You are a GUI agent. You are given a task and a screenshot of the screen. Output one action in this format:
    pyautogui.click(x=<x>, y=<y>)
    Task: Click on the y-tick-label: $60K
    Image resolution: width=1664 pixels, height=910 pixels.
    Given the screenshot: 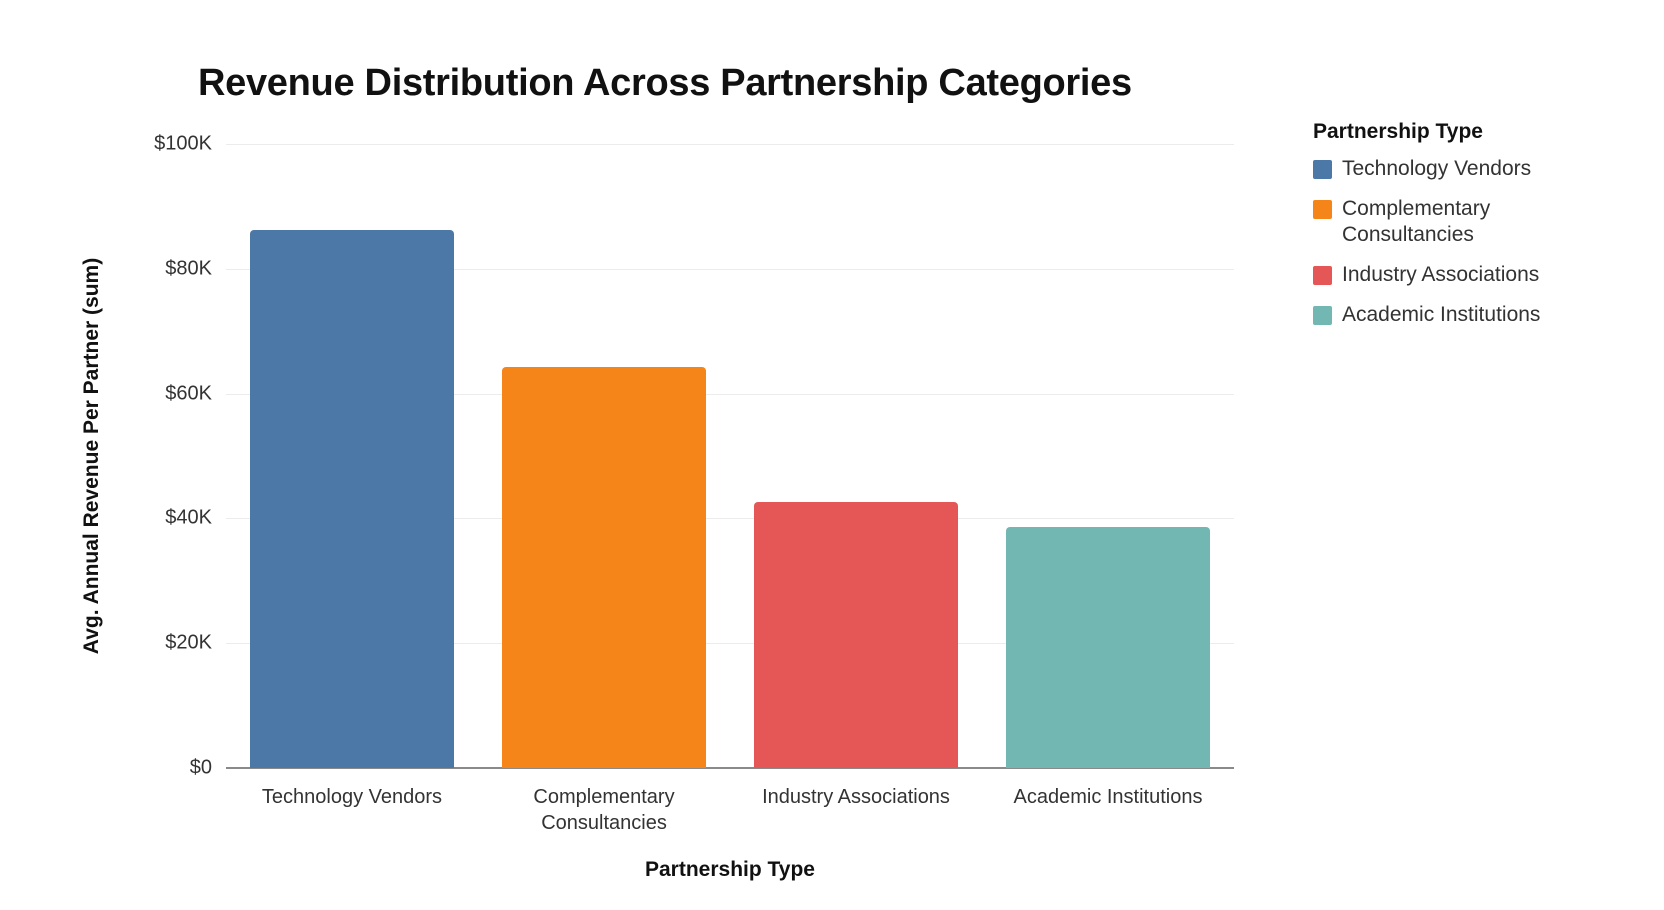 What is the action you would take?
    pyautogui.click(x=188, y=393)
    